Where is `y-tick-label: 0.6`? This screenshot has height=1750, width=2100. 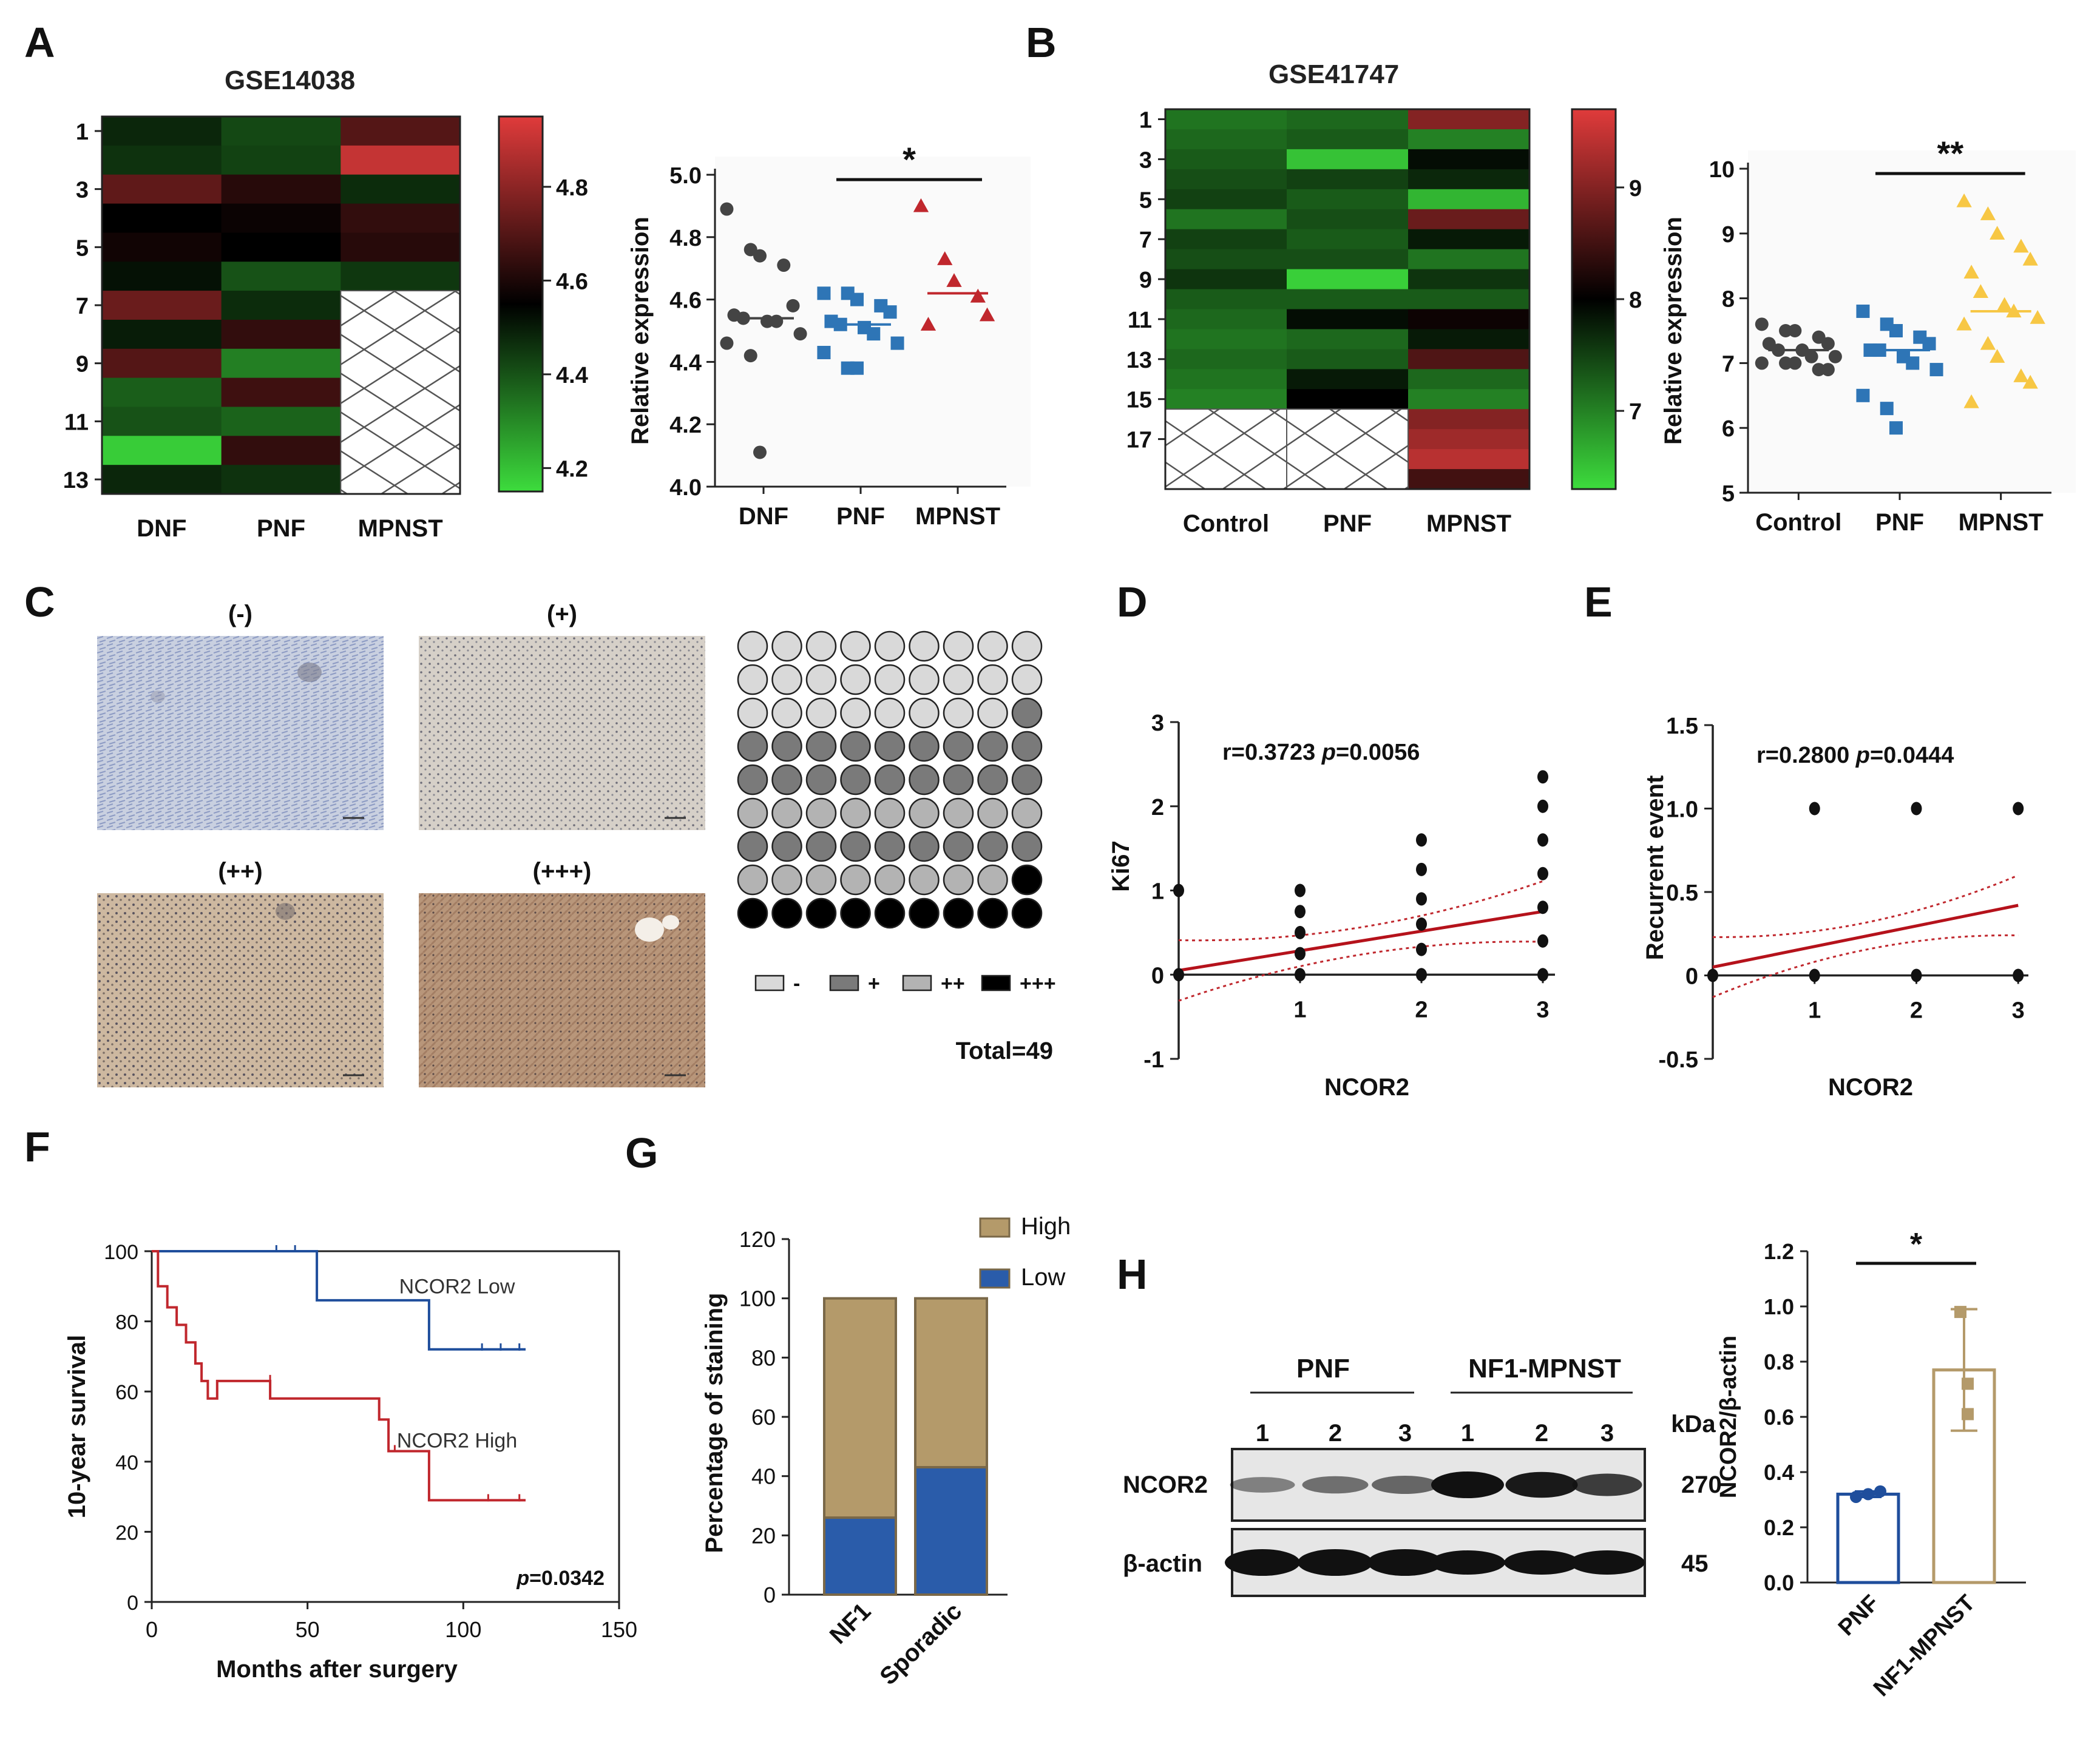 y-tick-label: 0.6 is located at coordinates (1779, 1417).